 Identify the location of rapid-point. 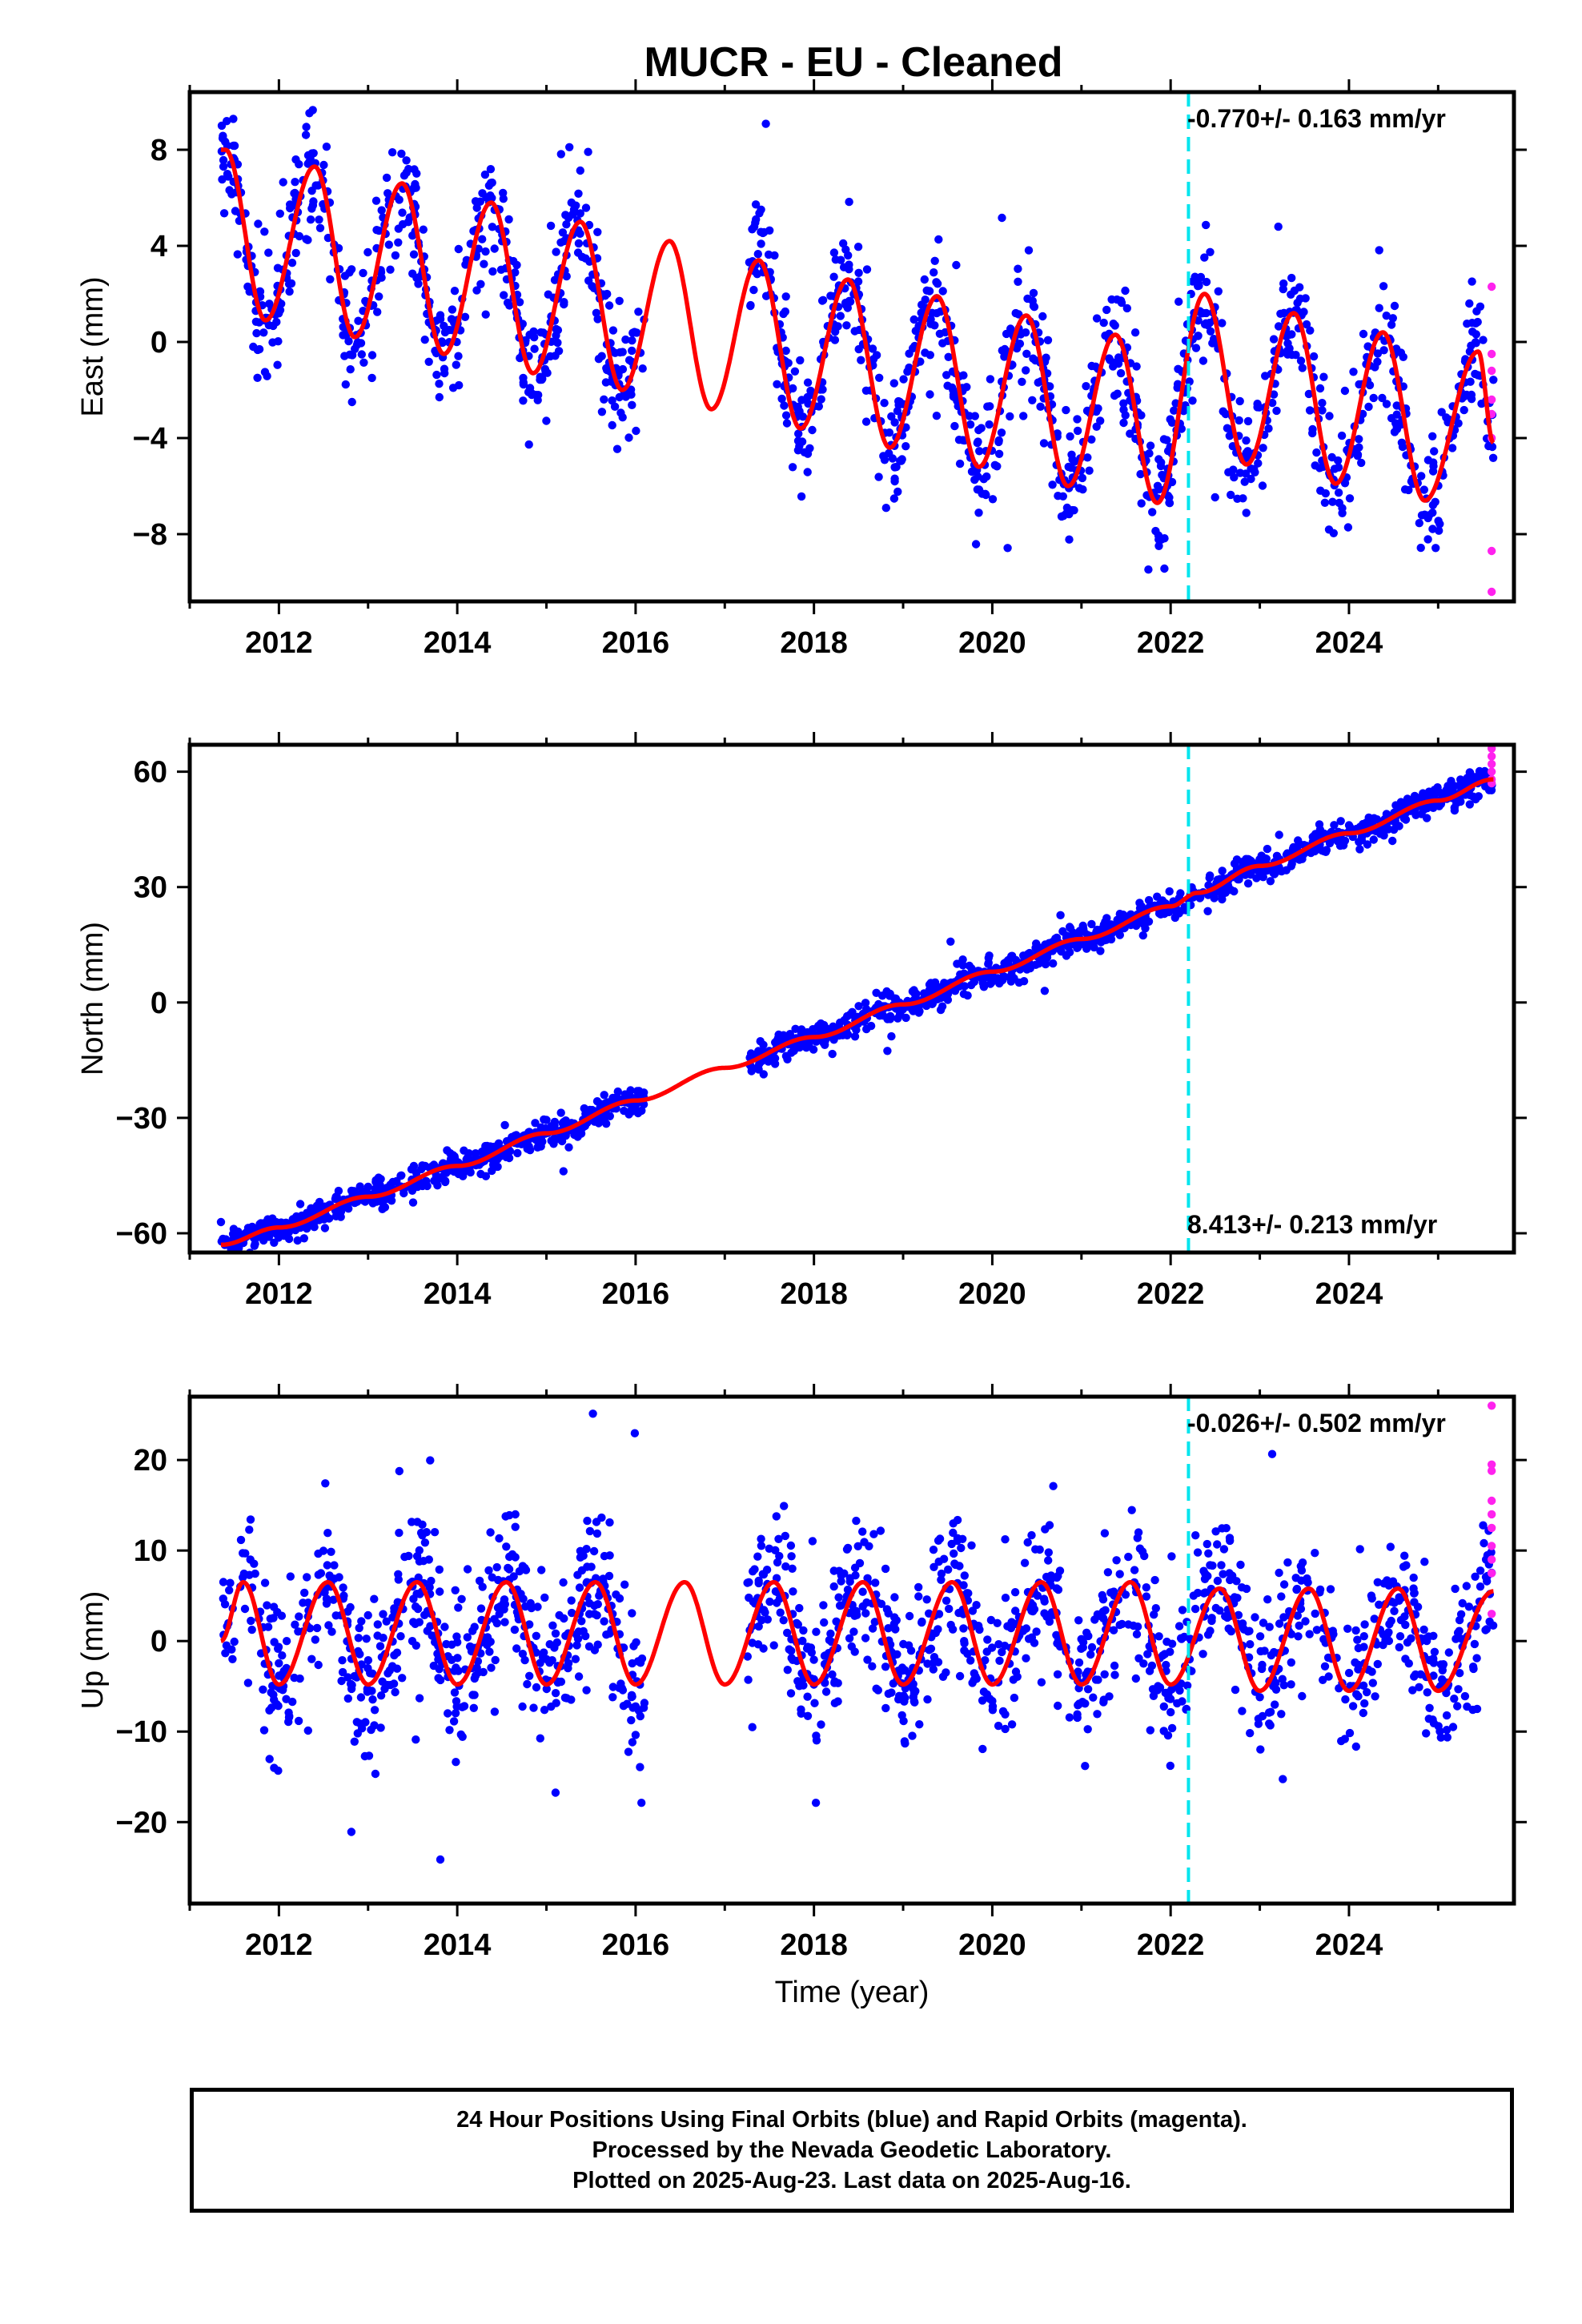
(1491, 1559).